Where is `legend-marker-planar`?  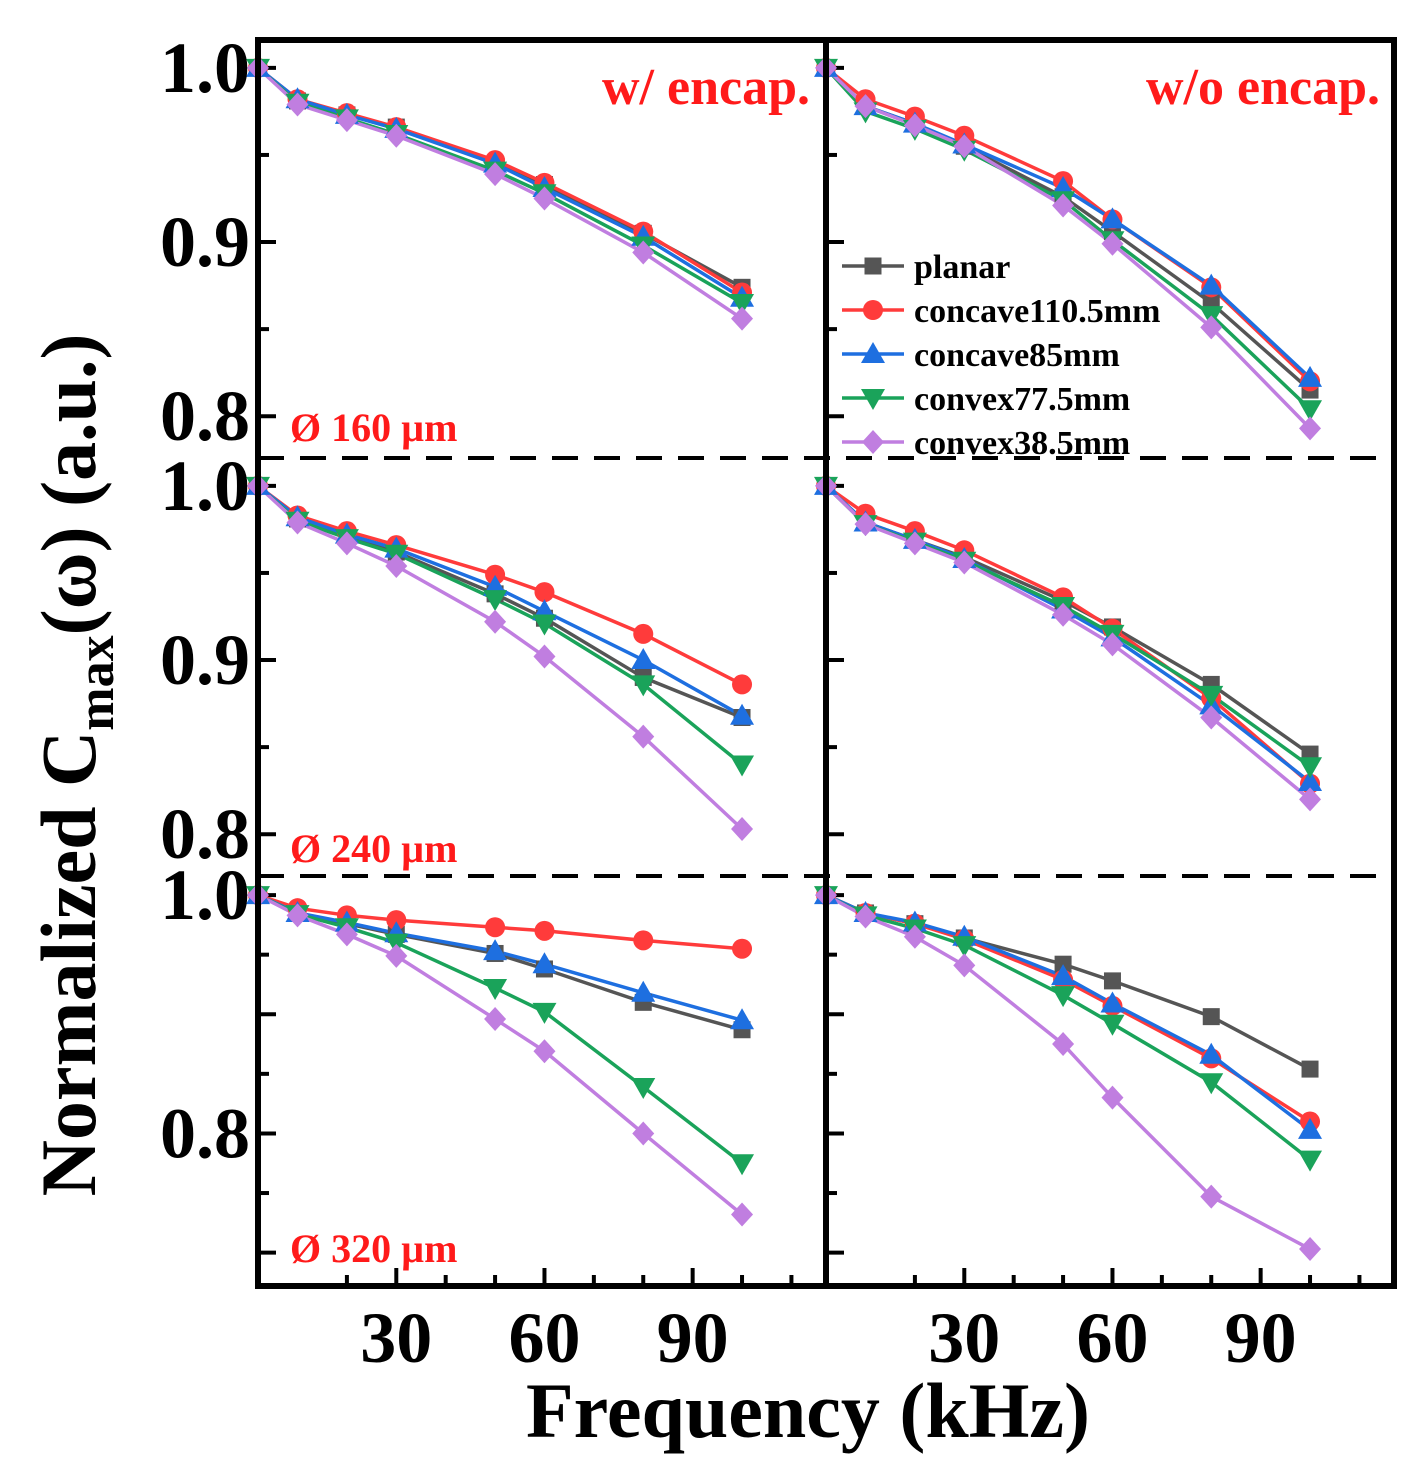
legend-marker-planar is located at coordinates (873, 266).